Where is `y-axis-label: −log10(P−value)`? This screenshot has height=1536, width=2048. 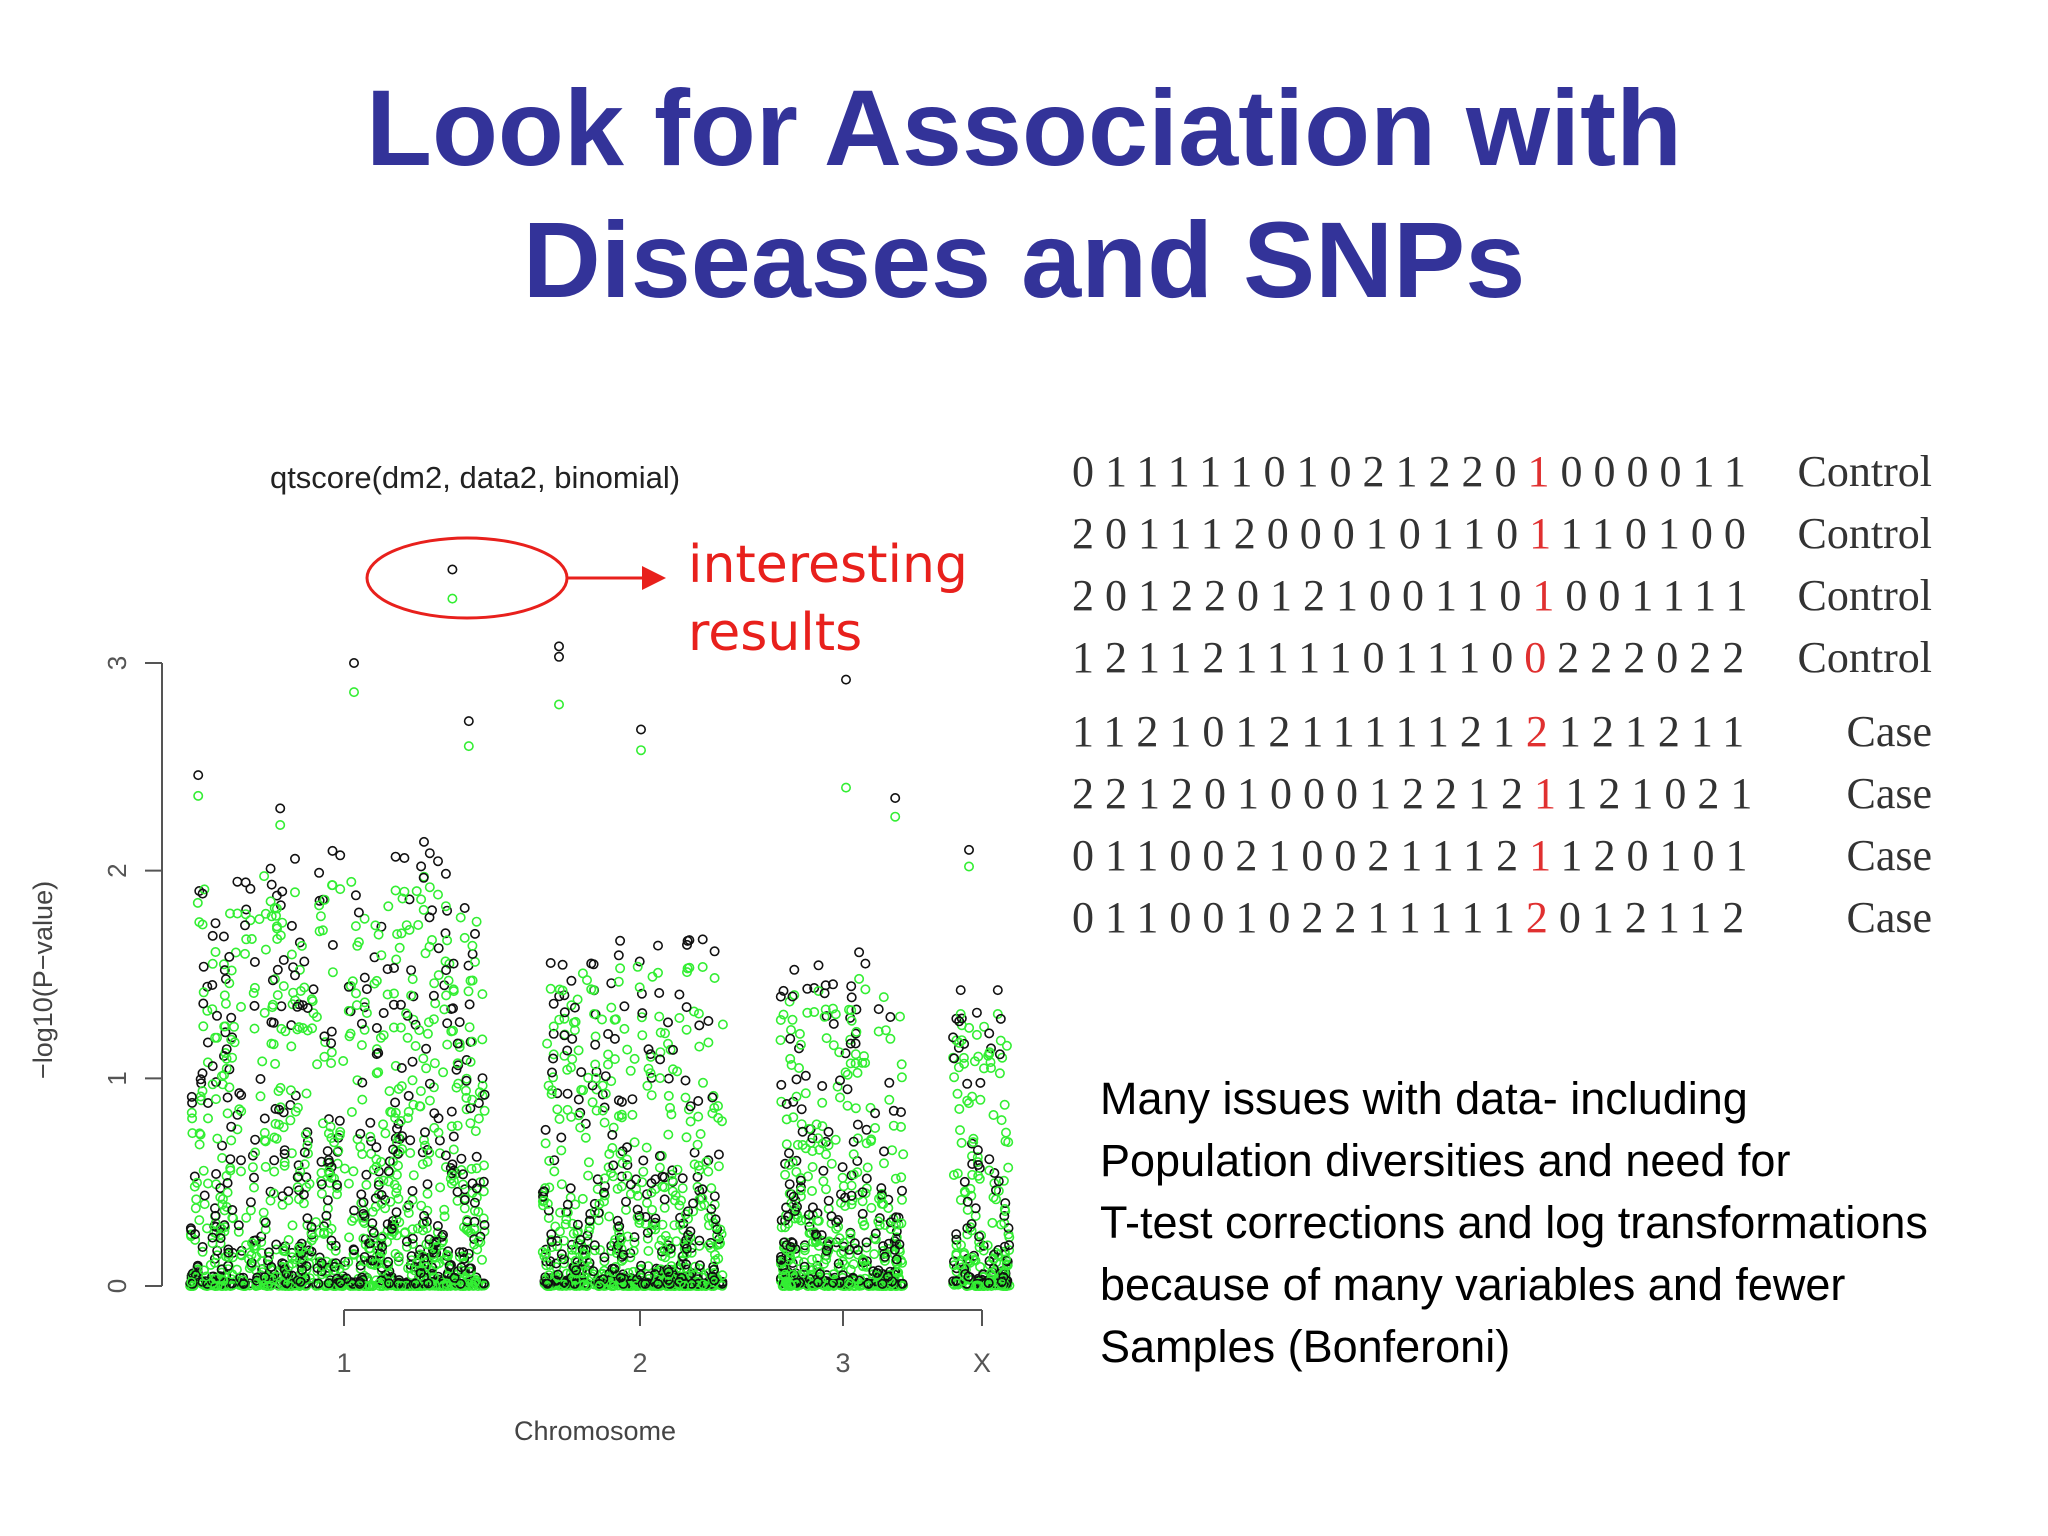
y-axis-label: −log10(P−value) is located at coordinates (43, 980).